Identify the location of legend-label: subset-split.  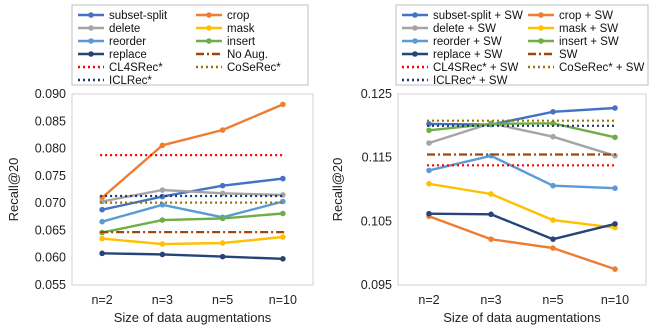
(138, 16).